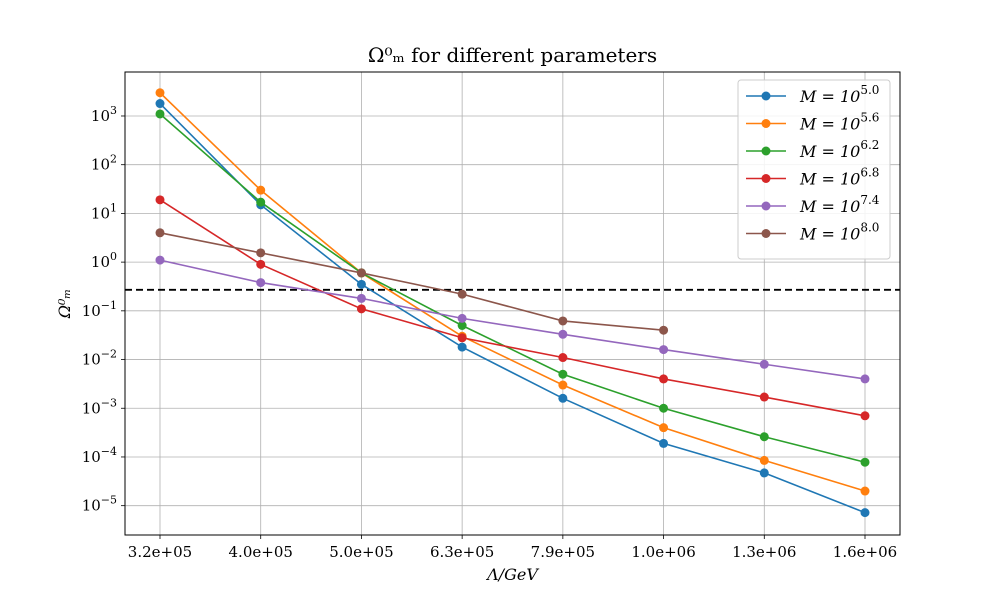  I want to click on legend-entry: M = 108.0, so click(812, 232).